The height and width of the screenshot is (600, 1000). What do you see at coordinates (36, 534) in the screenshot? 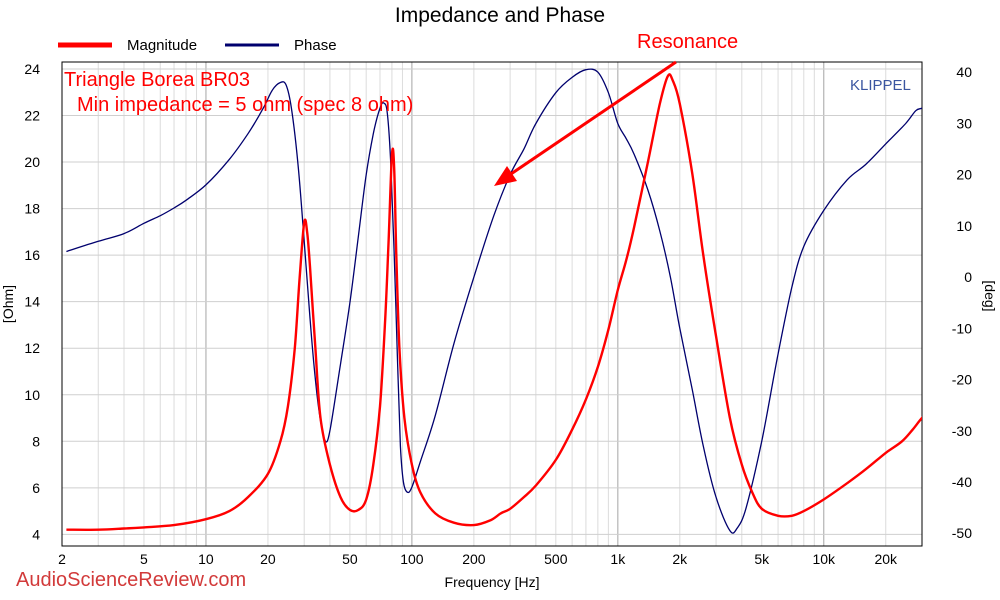
I see `y-tick-label: 4` at bounding box center [36, 534].